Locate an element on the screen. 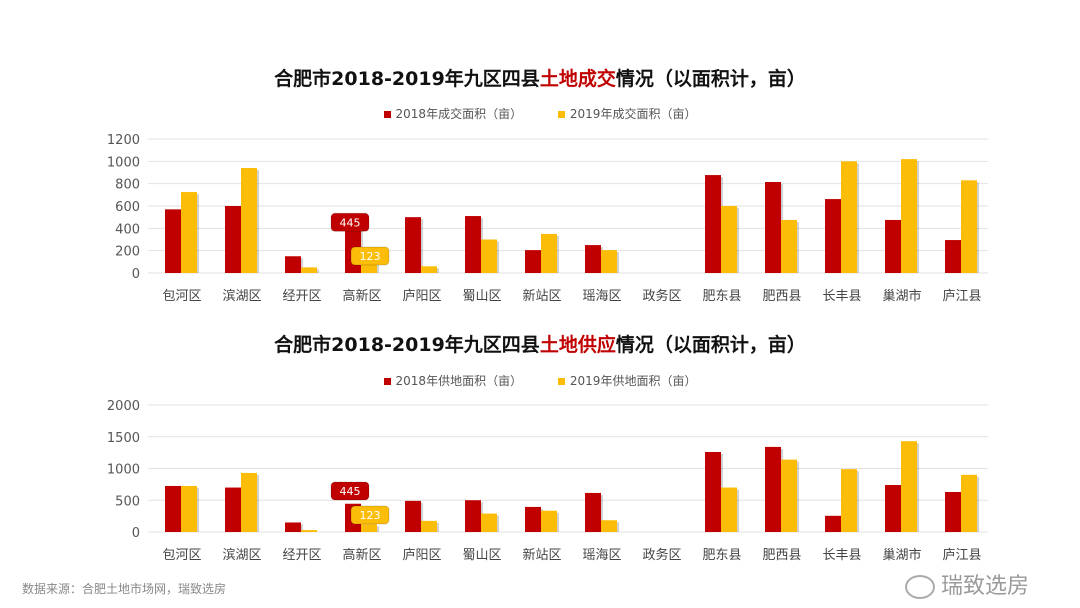  y-tick-label: 800 is located at coordinates (127, 185).